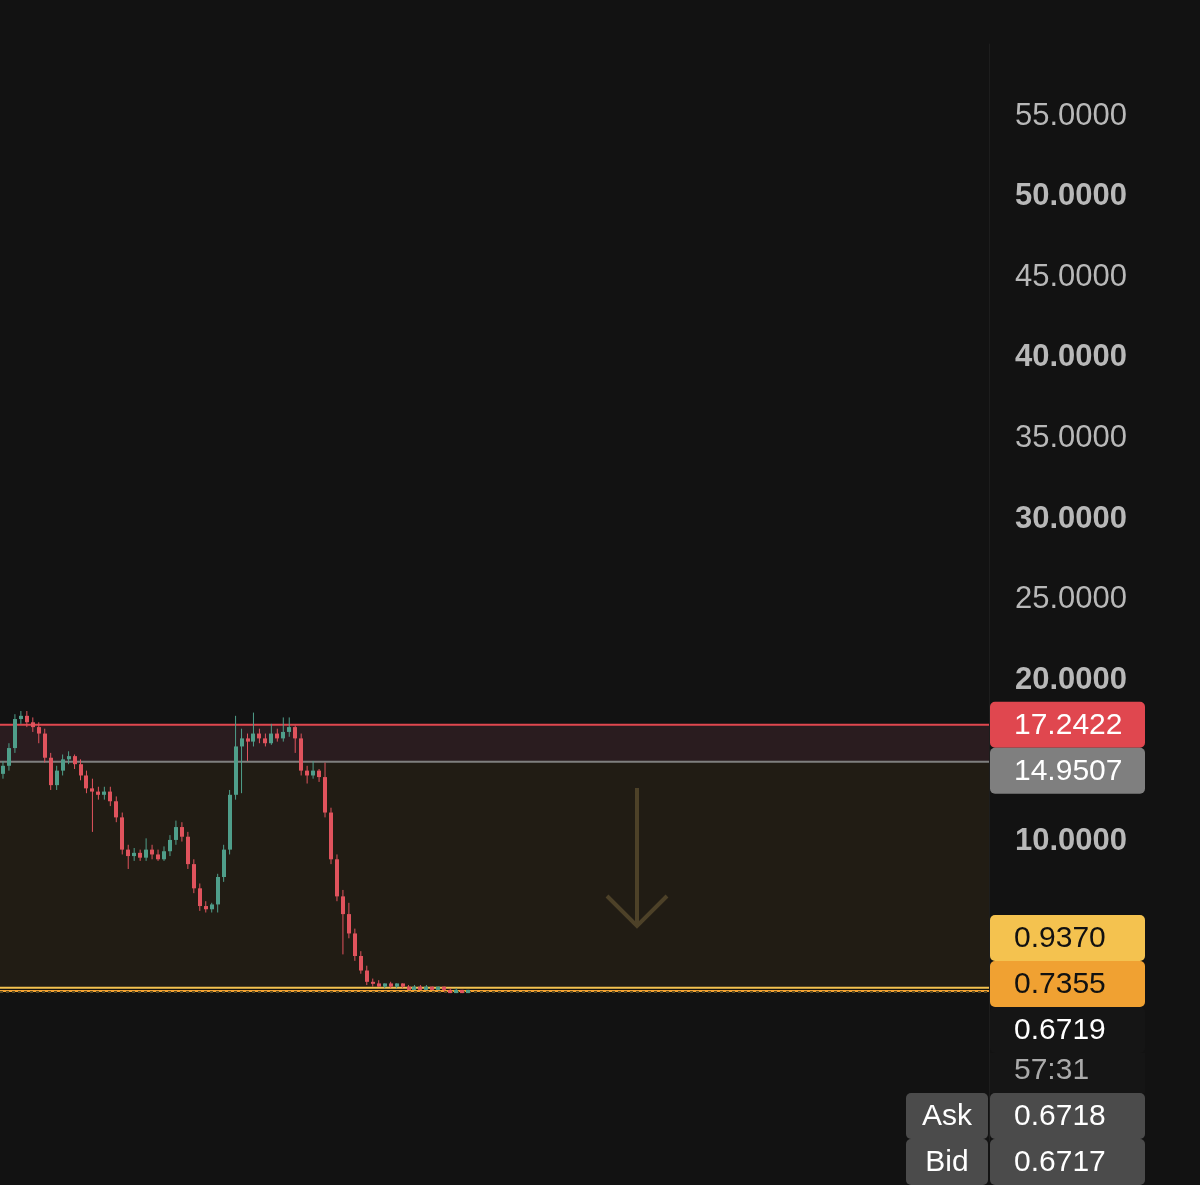  Describe the element at coordinates (1068, 724) in the screenshot. I see `ref-line-label: 17.2422` at that location.